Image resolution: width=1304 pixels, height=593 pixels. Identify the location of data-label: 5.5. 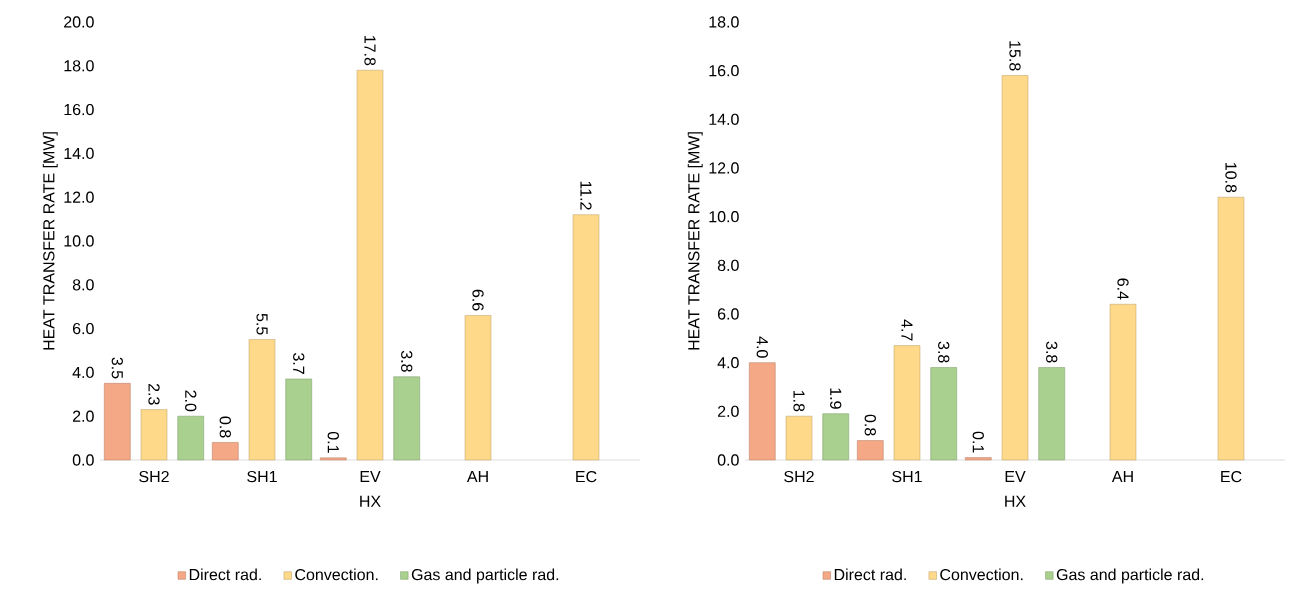
(262, 324).